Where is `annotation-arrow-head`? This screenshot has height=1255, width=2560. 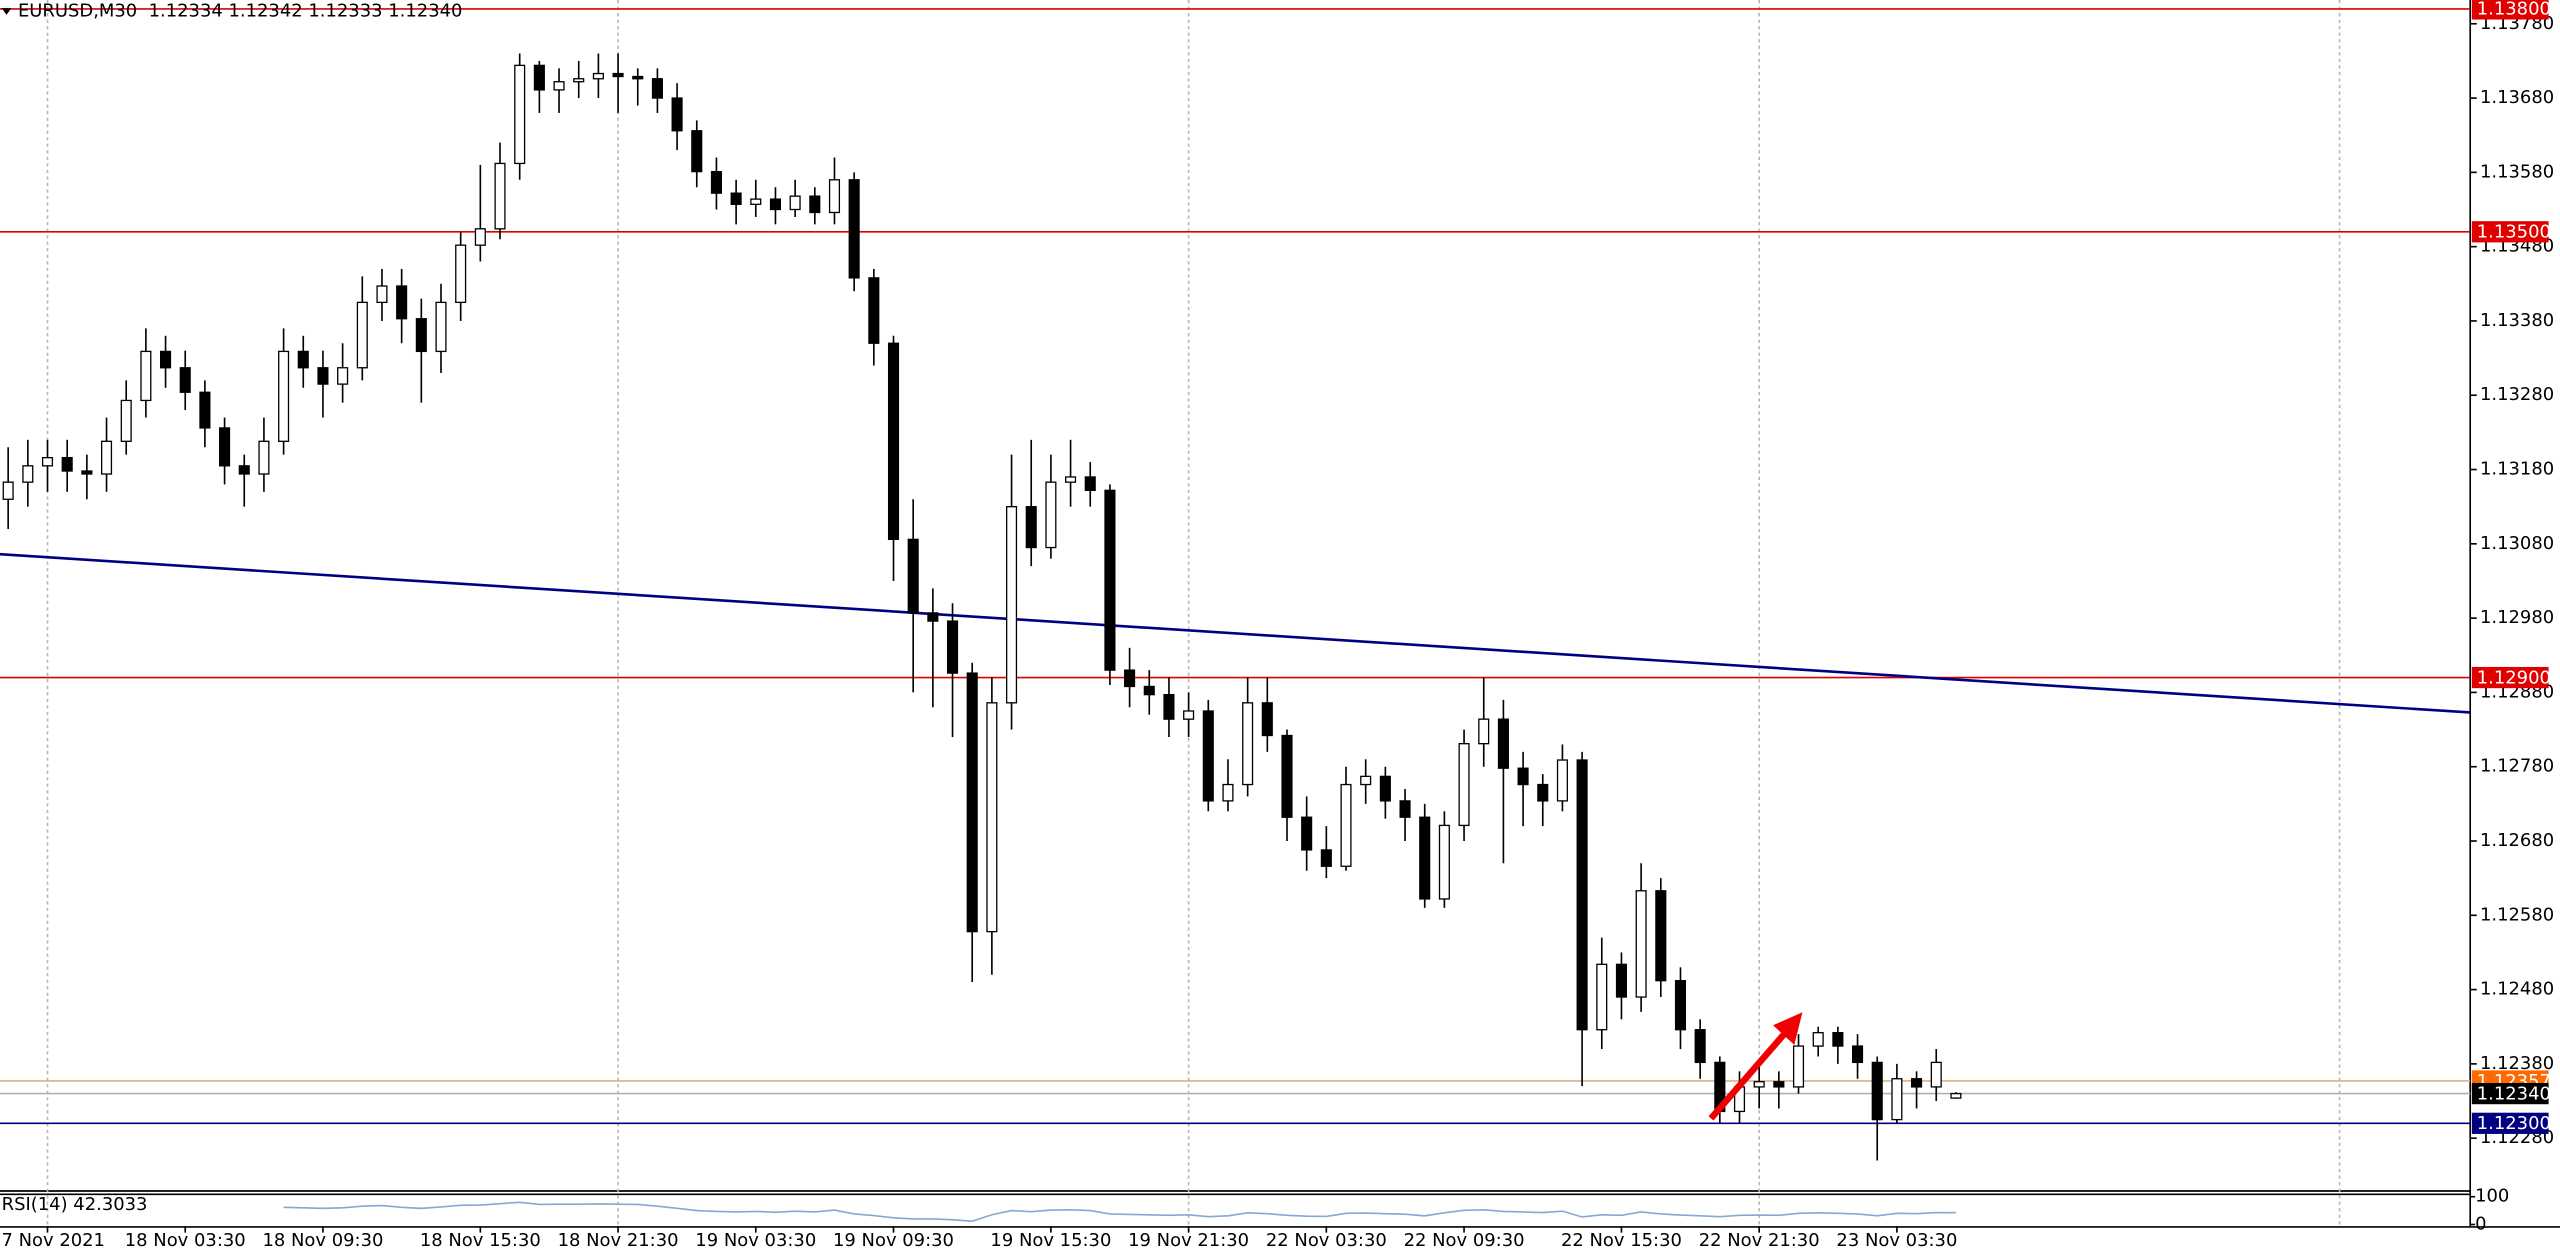 annotation-arrow-head is located at coordinates (1788, 1028).